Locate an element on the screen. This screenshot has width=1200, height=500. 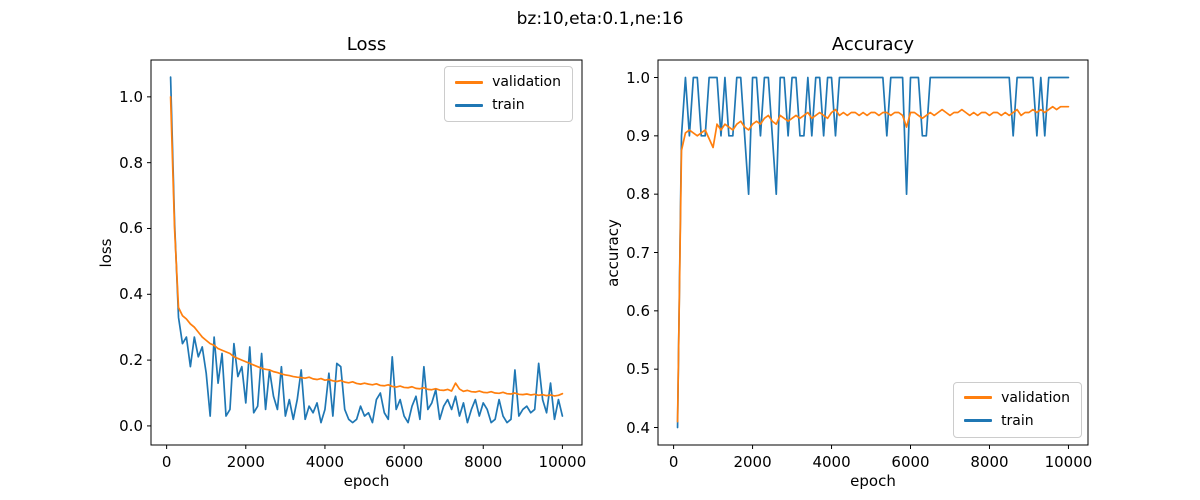
loss-y-tick-label: 1.0 is located at coordinates (131, 96).